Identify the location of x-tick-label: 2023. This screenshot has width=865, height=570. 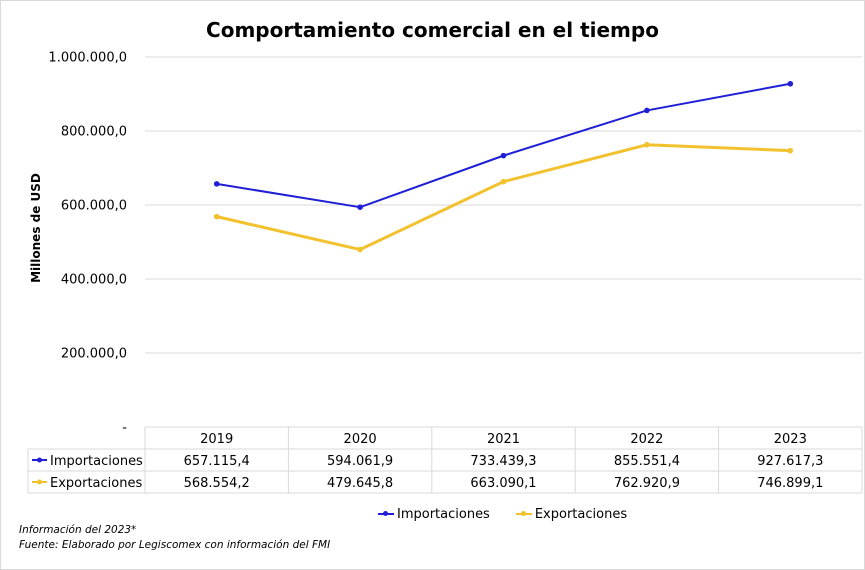
(790, 439).